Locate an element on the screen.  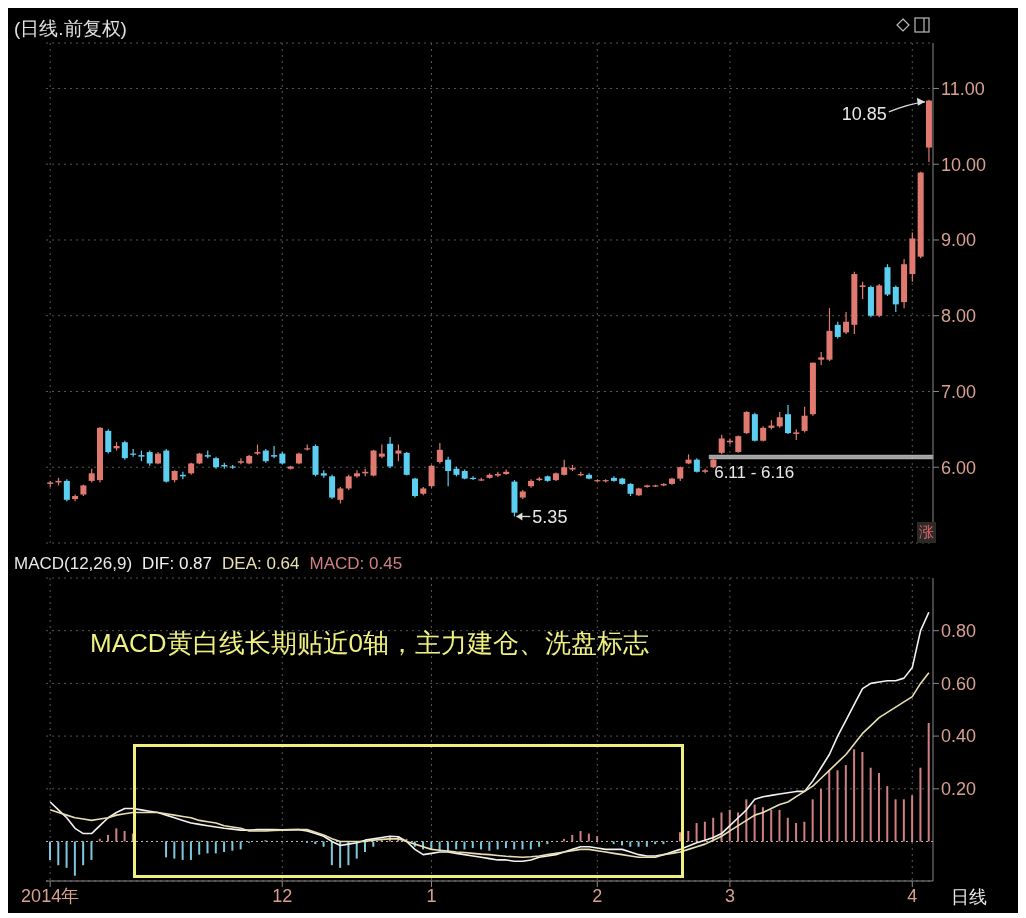
y-tick-label: 9.00 is located at coordinates (959, 240).